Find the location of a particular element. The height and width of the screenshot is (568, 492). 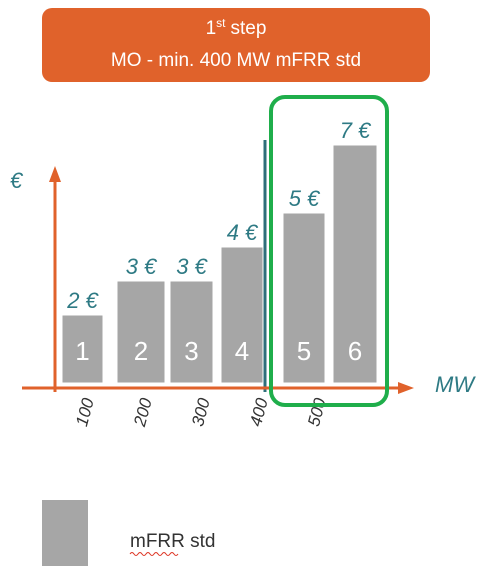

title-rest: step is located at coordinates (249, 28).